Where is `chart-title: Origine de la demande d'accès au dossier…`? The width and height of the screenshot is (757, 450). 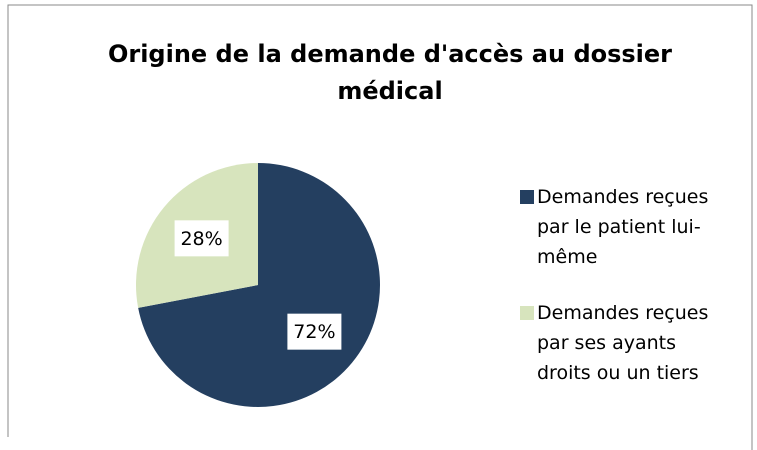
chart-title: Origine de la demande d'accès au dossier… is located at coordinates (390, 72).